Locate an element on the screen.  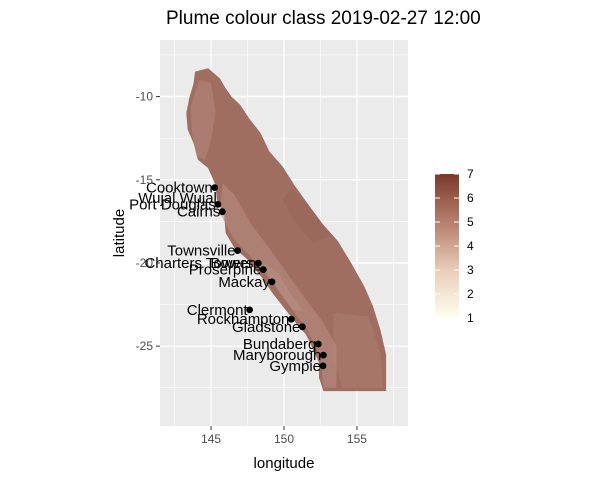
chart-title: Plume colour class 2019-02-27 12:00 is located at coordinates (323, 18).